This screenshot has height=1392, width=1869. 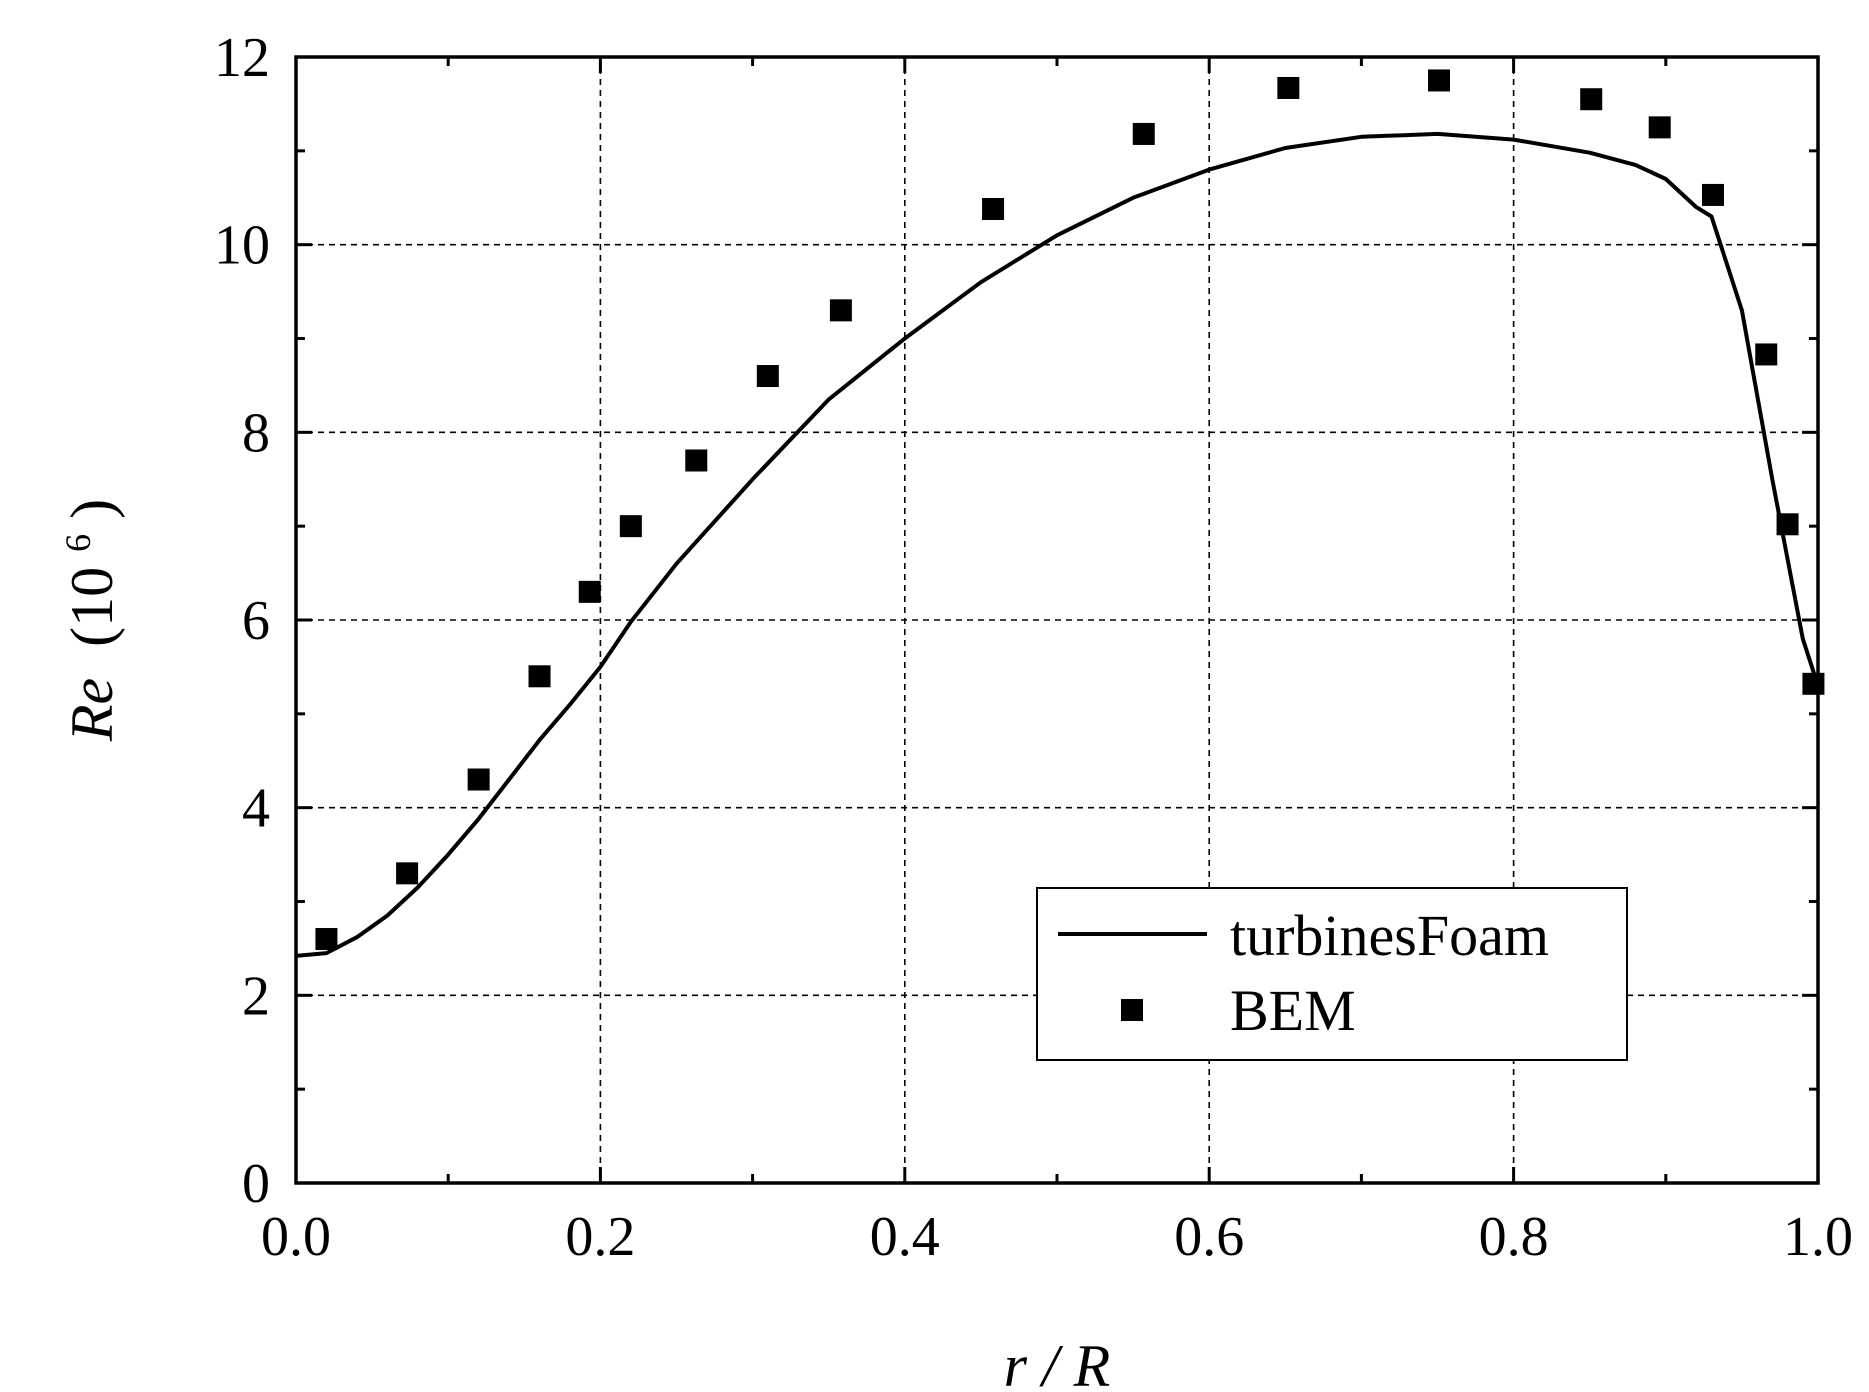 I want to click on x-tick-label: 0.4, so click(x=905, y=1237).